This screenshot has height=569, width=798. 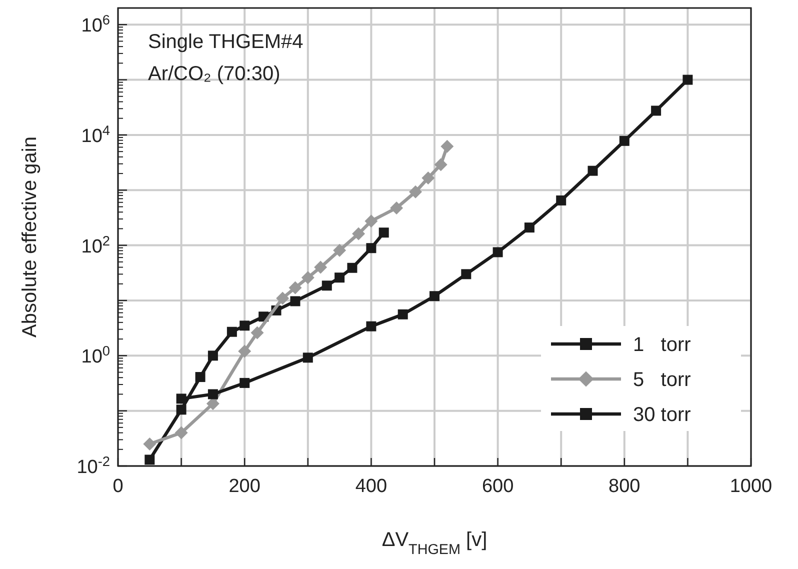 I want to click on x-tick-label: 200, so click(x=244, y=486).